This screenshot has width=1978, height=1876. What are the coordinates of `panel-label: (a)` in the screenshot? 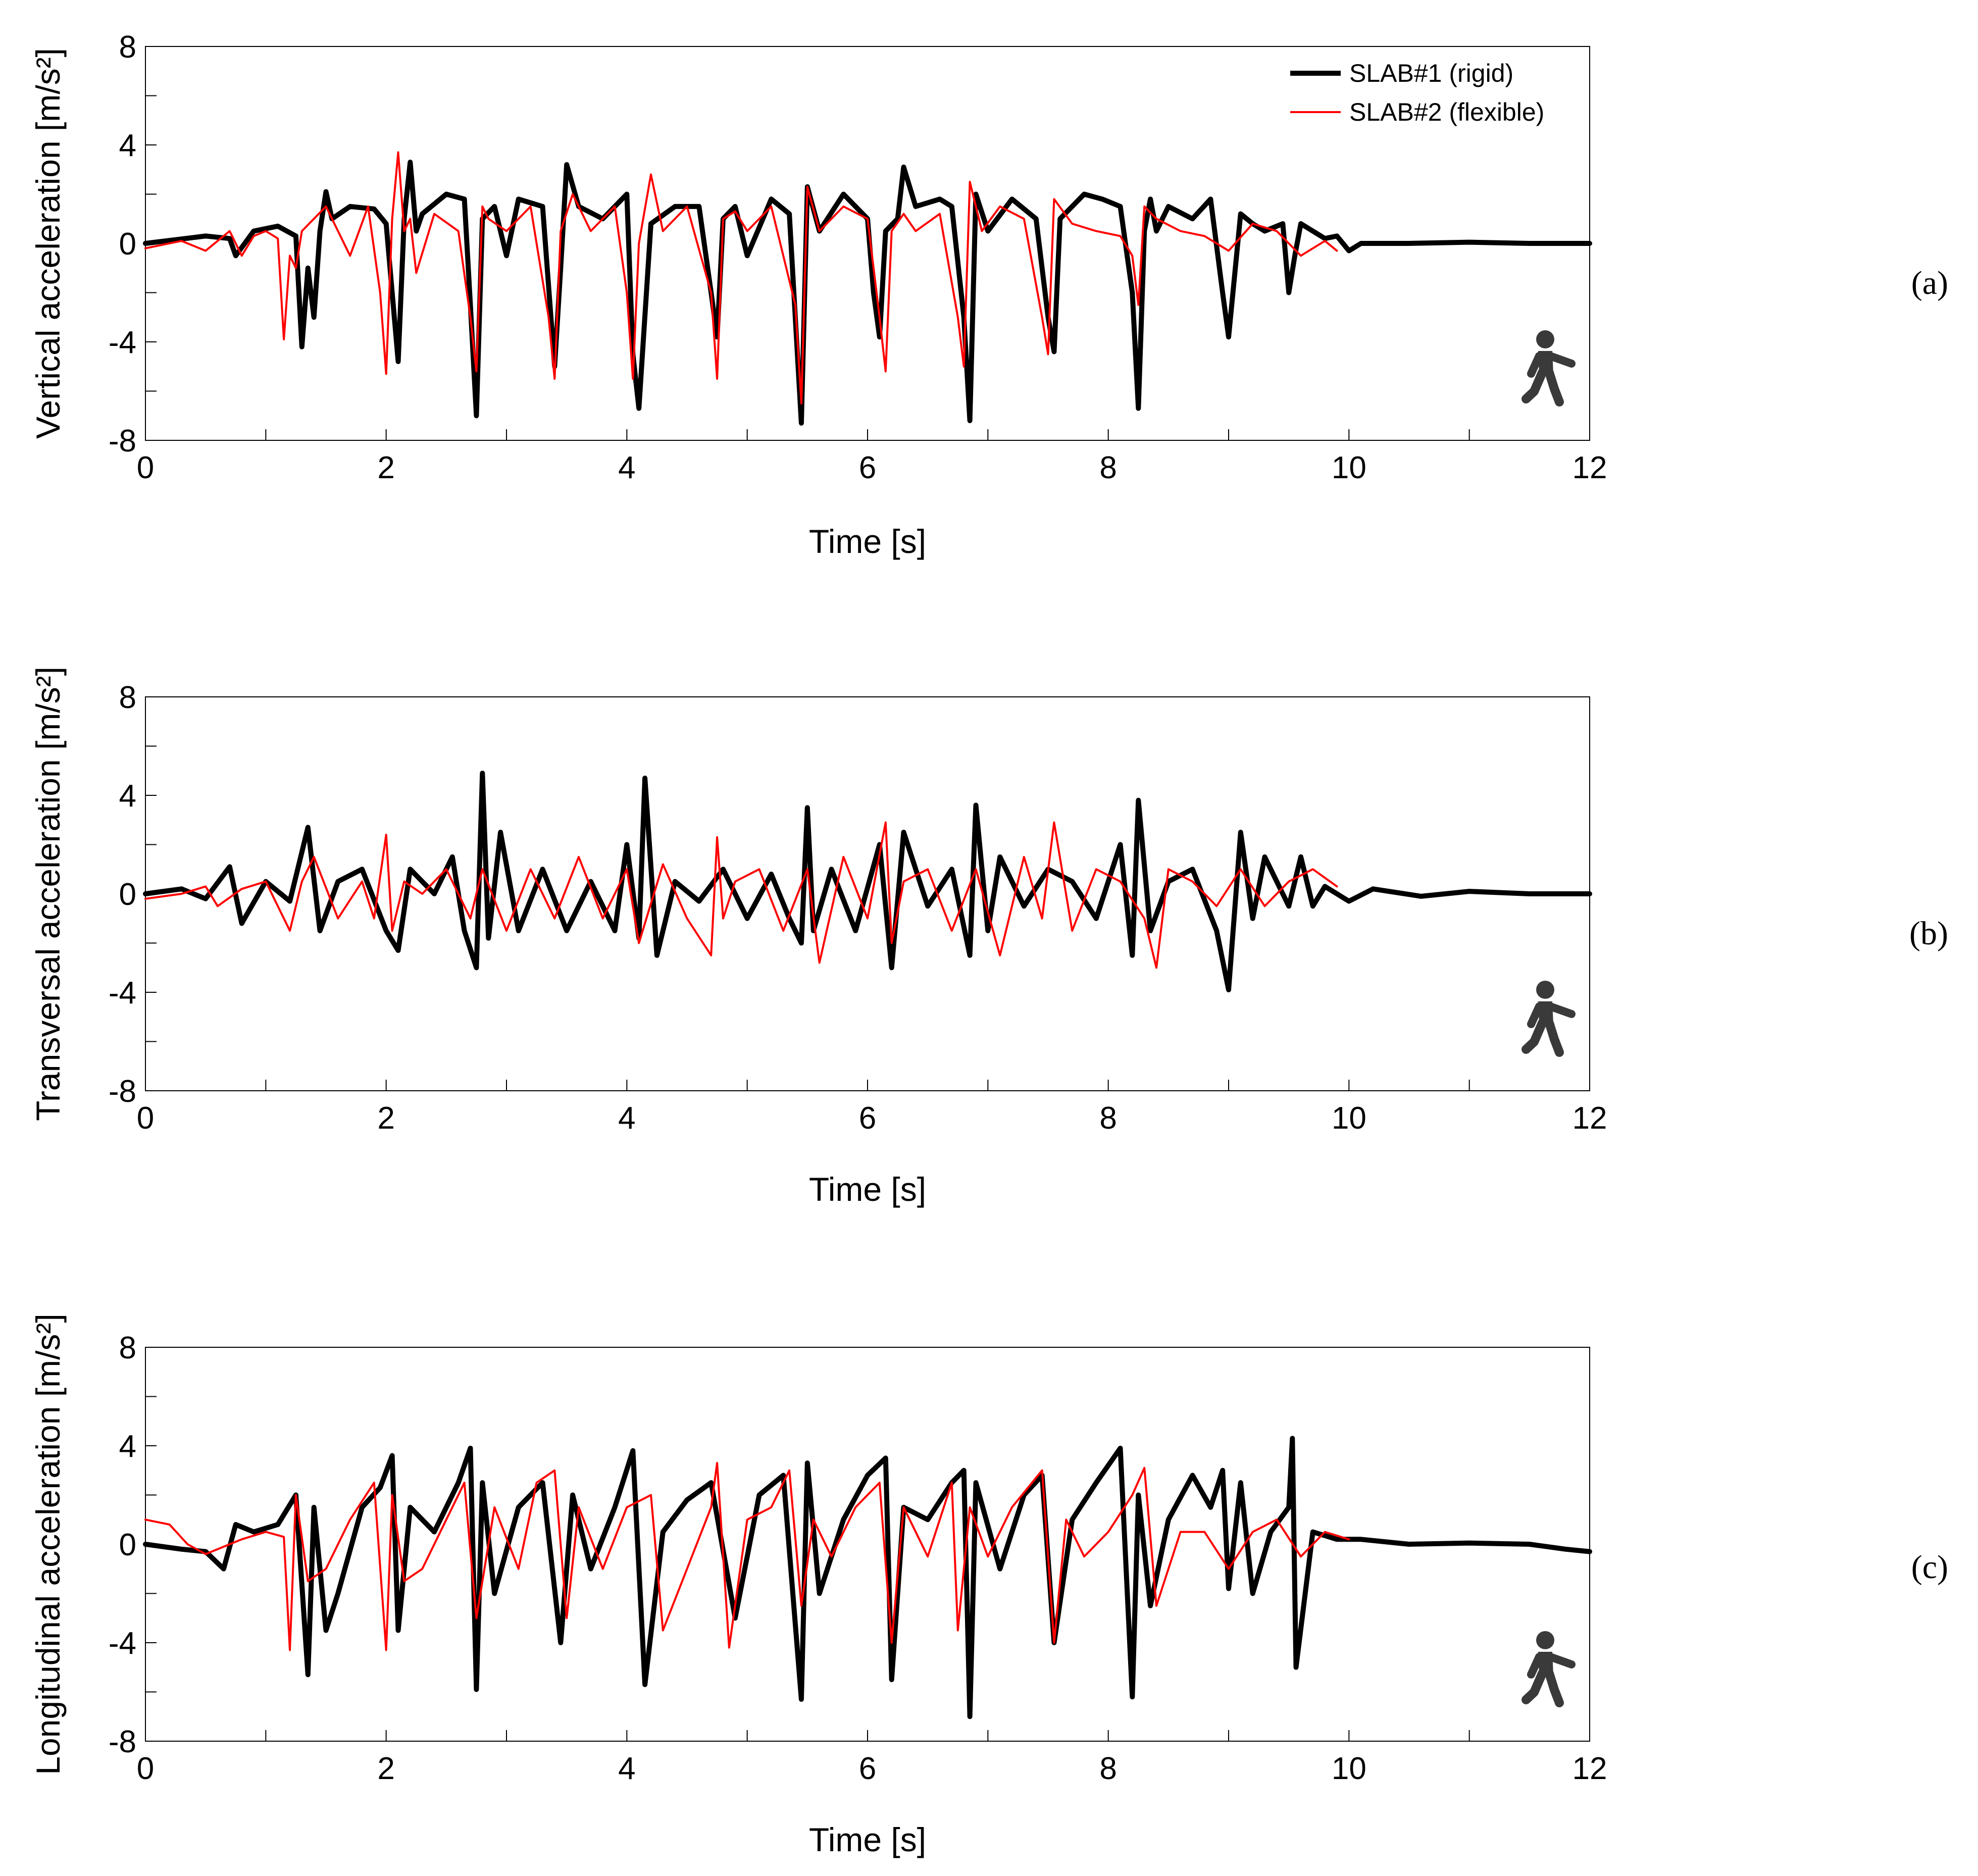 It's located at (1930, 283).